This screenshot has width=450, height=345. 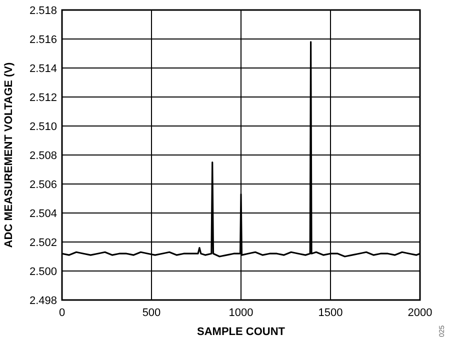 I want to click on y-tick-label: 2.516, so click(x=43, y=40).